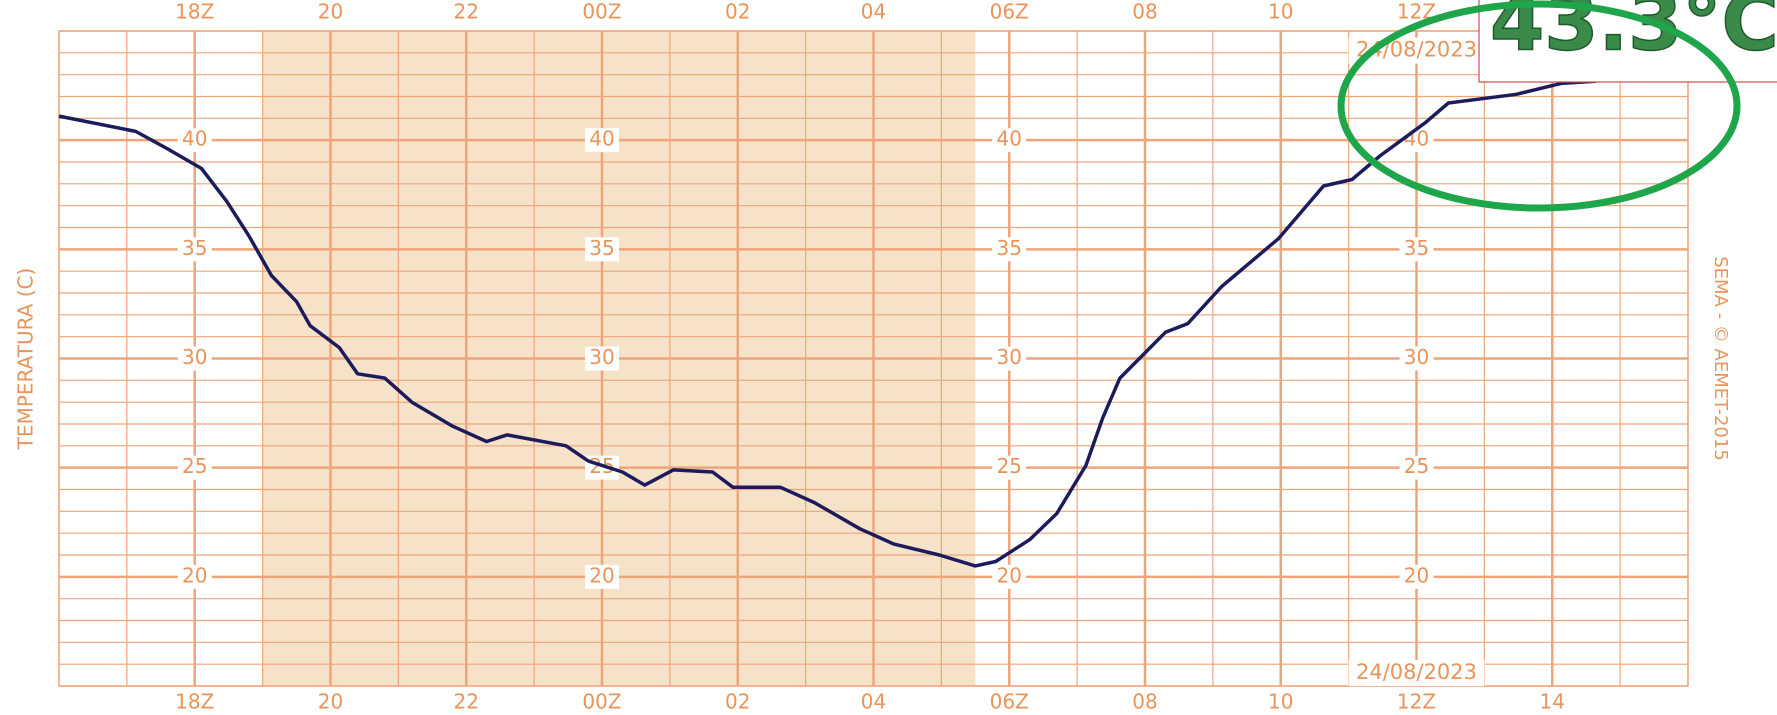  I want to click on x-tick-label: 14, so click(1552, 702).